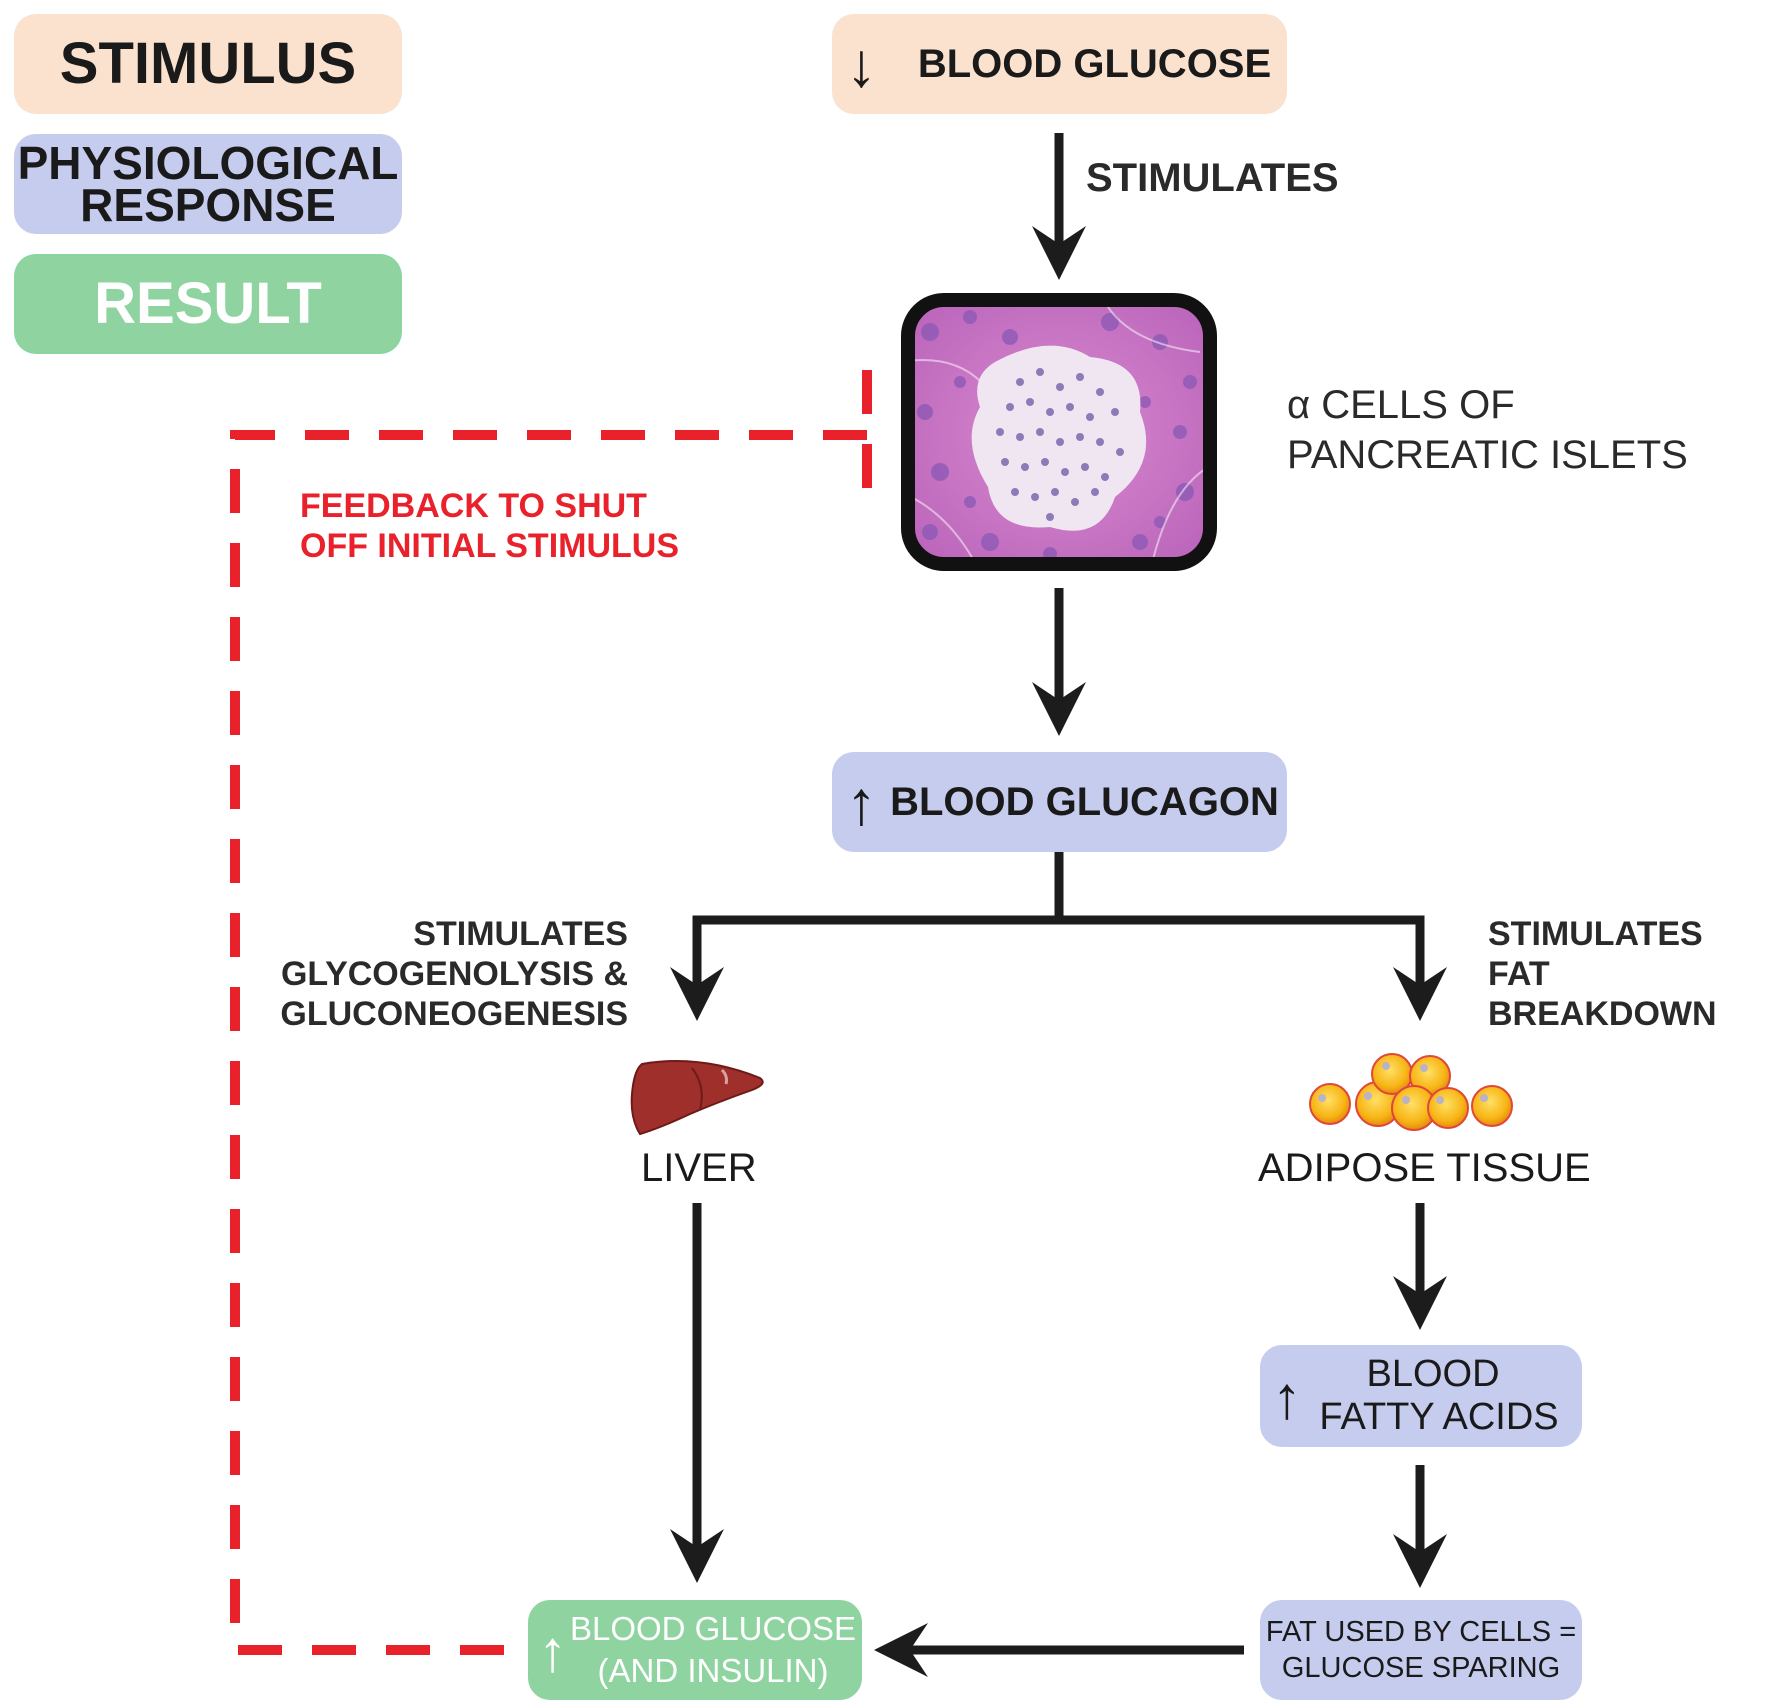 The image size is (1784, 1708). I want to click on blood-glucose-label: BLOOD GLUCOSE, so click(1094, 63).